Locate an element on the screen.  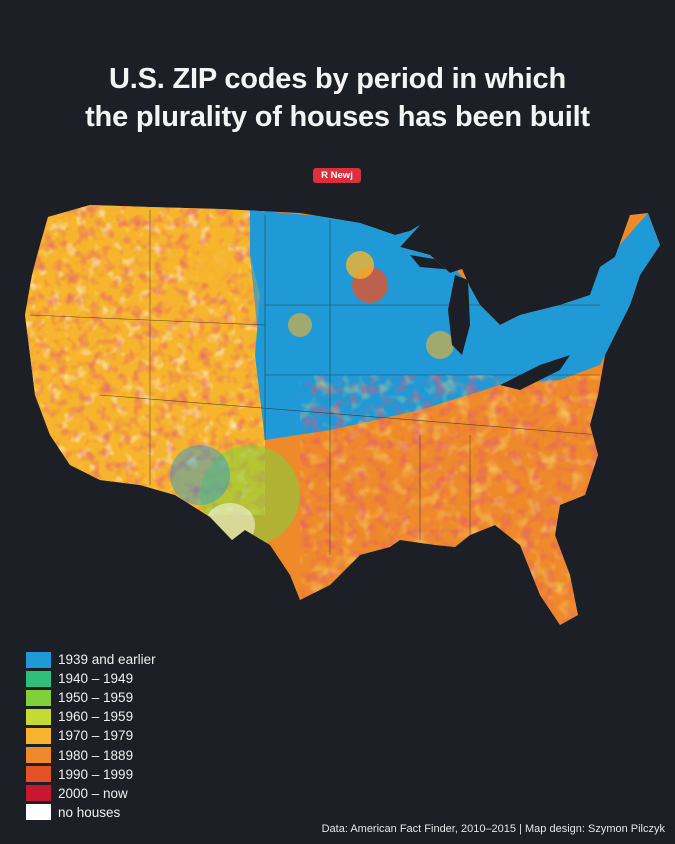
legend-item-1939-and-earlier: 1939 and earlier is located at coordinates (91, 659).